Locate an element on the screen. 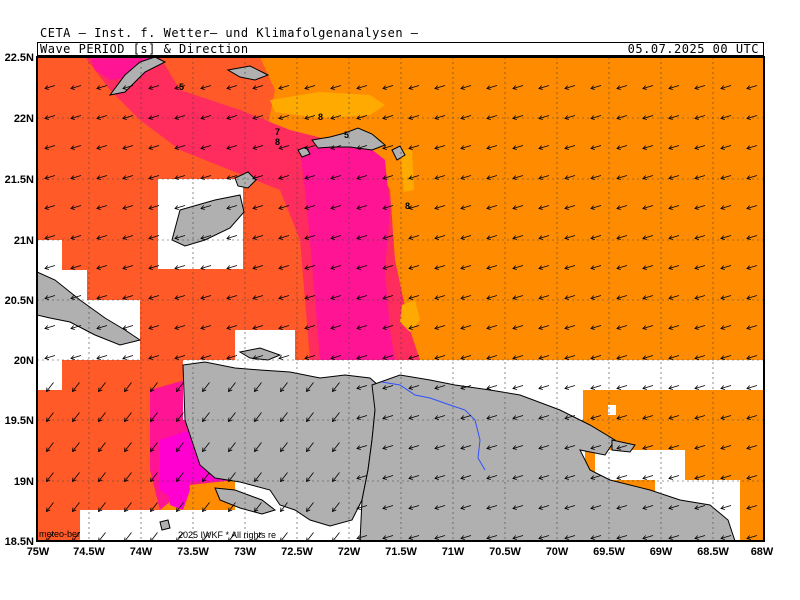 The width and height of the screenshot is (800, 600). lon-tick: 74W is located at coordinates (141, 552).